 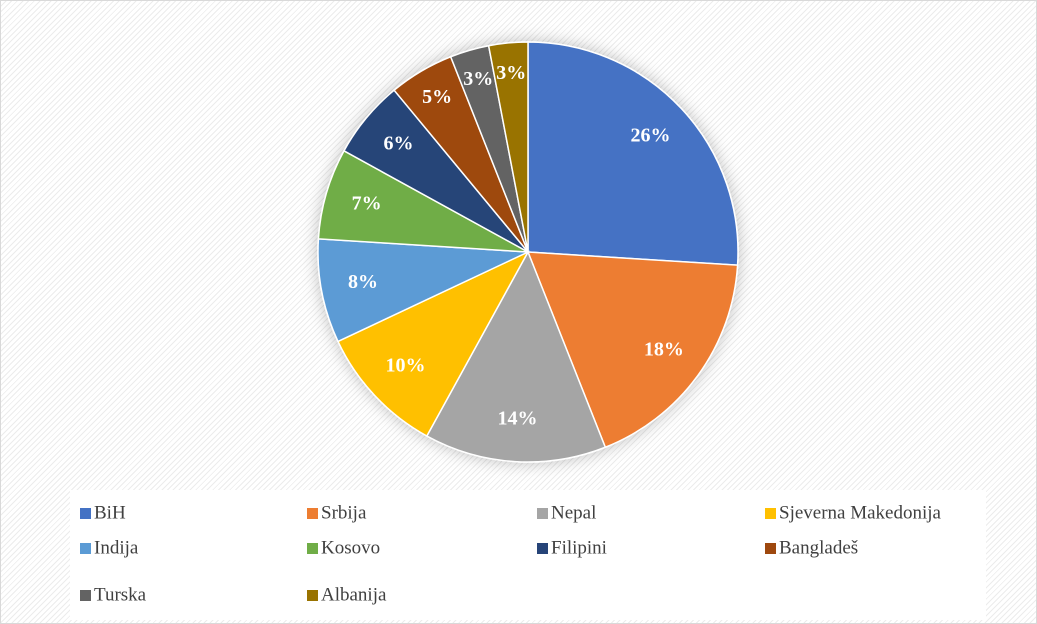 I want to click on data-label: 10%, so click(x=406, y=366).